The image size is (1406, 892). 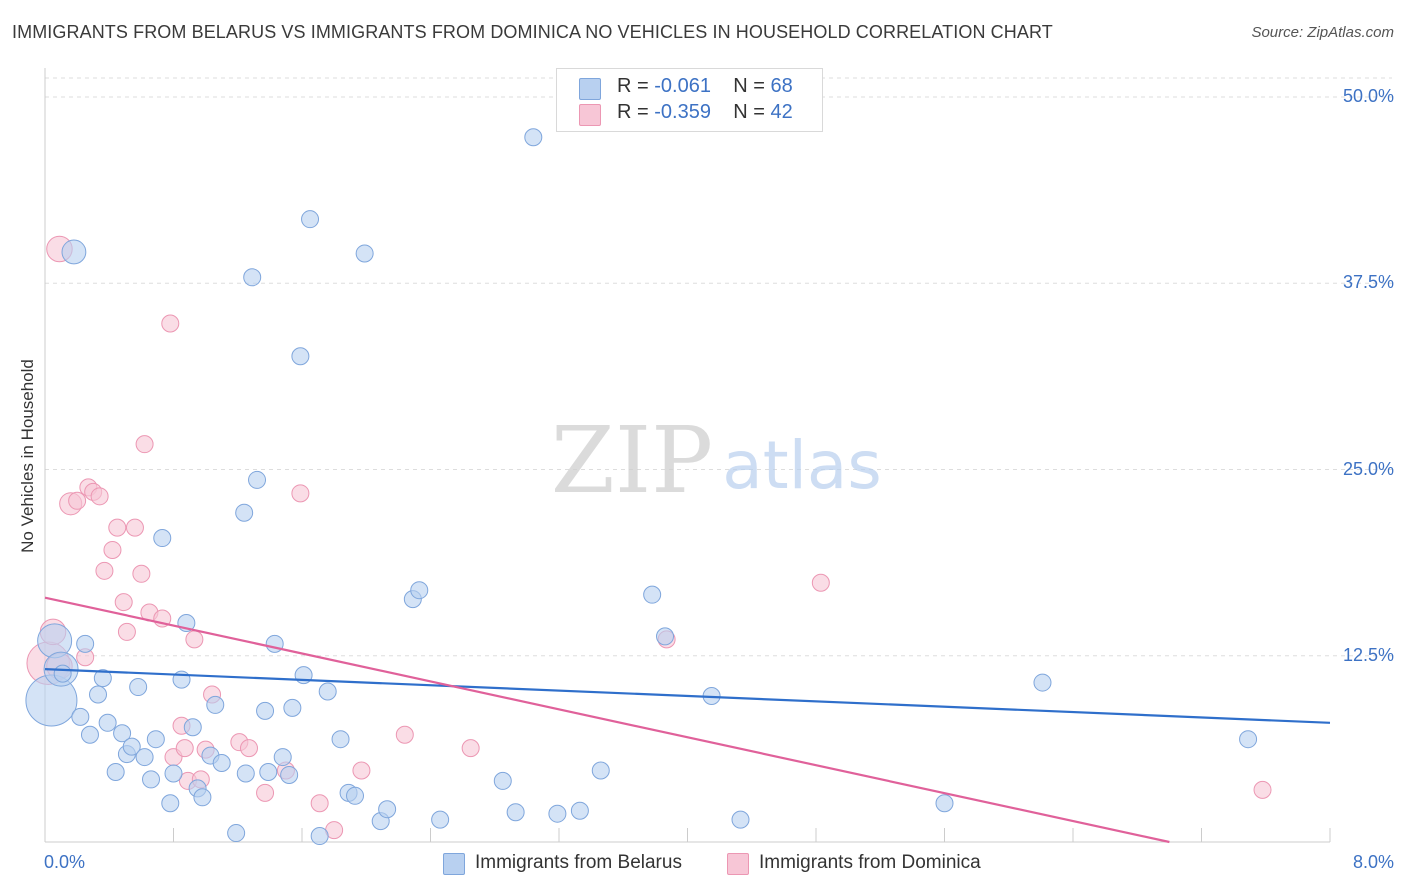 What do you see at coordinates (454, 864) in the screenshot?
I see `bottom-legend-swatch-blue` at bounding box center [454, 864].